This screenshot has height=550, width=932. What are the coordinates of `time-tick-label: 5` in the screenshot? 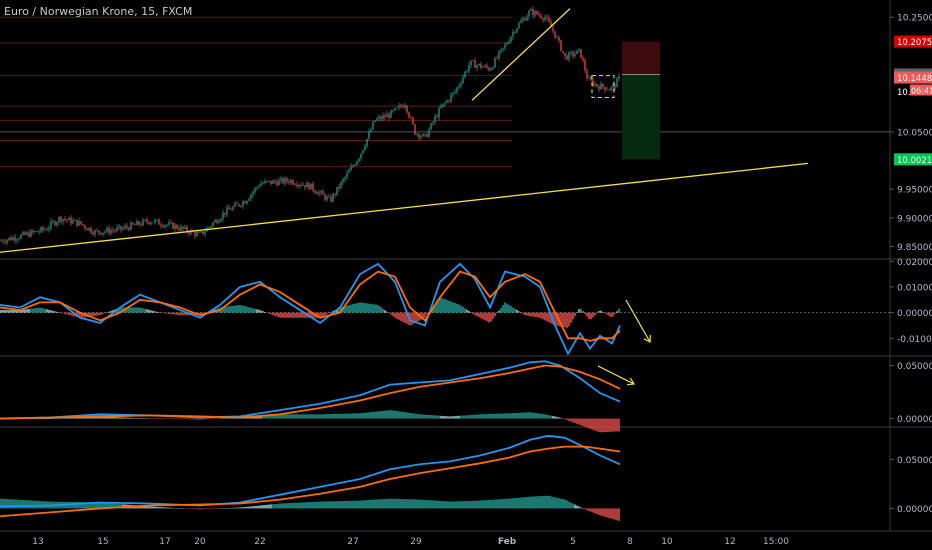 It's located at (573, 542).